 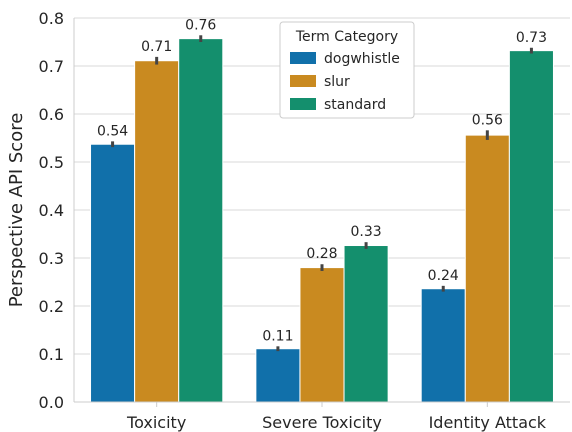 I want to click on legend: Term Category dogwhistle slur standard, so click(x=347, y=70).